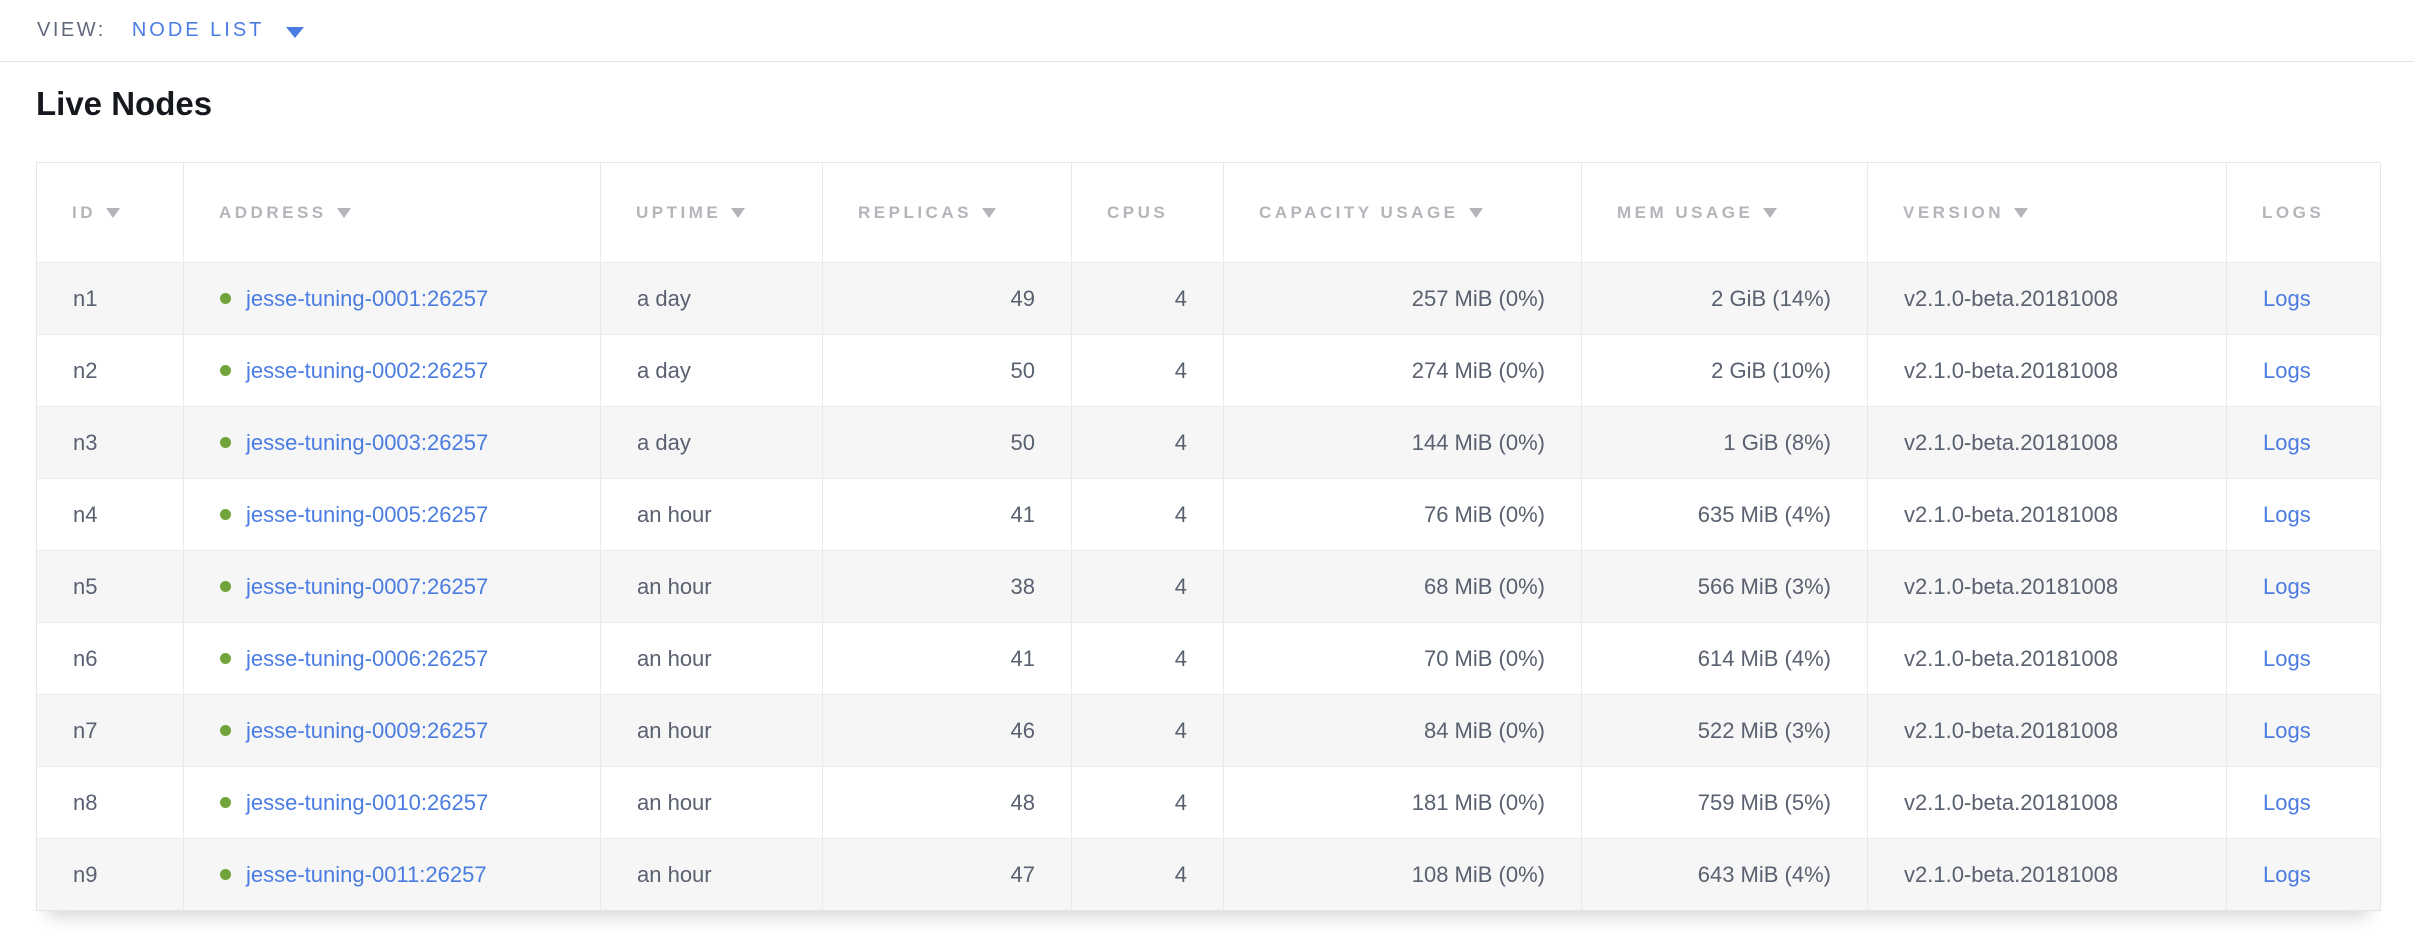  I want to click on mem-usage-cell: 2 GiB (10%), so click(1724, 370).